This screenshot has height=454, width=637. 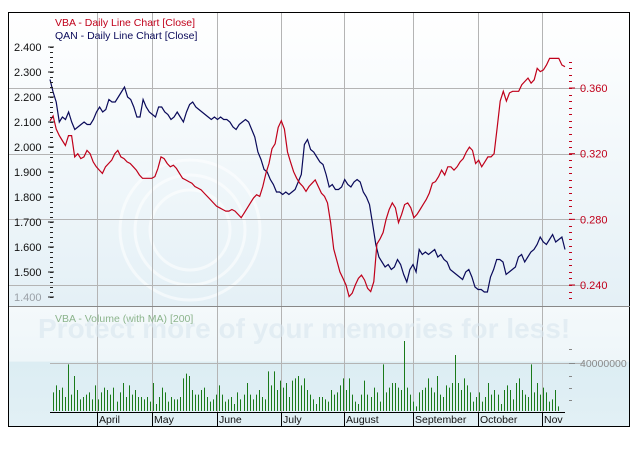 What do you see at coordinates (28, 248) in the screenshot?
I see `svg-text: 1.600` at bounding box center [28, 248].